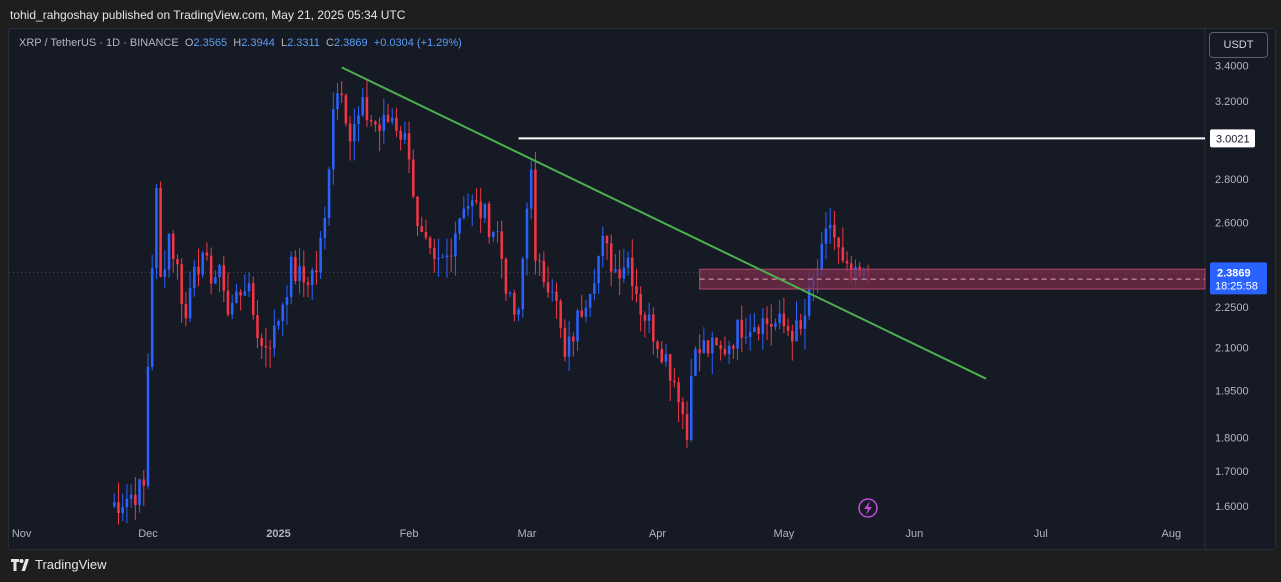  Describe the element at coordinates (148, 534) in the screenshot. I see `x-tick-label: Dec` at that location.